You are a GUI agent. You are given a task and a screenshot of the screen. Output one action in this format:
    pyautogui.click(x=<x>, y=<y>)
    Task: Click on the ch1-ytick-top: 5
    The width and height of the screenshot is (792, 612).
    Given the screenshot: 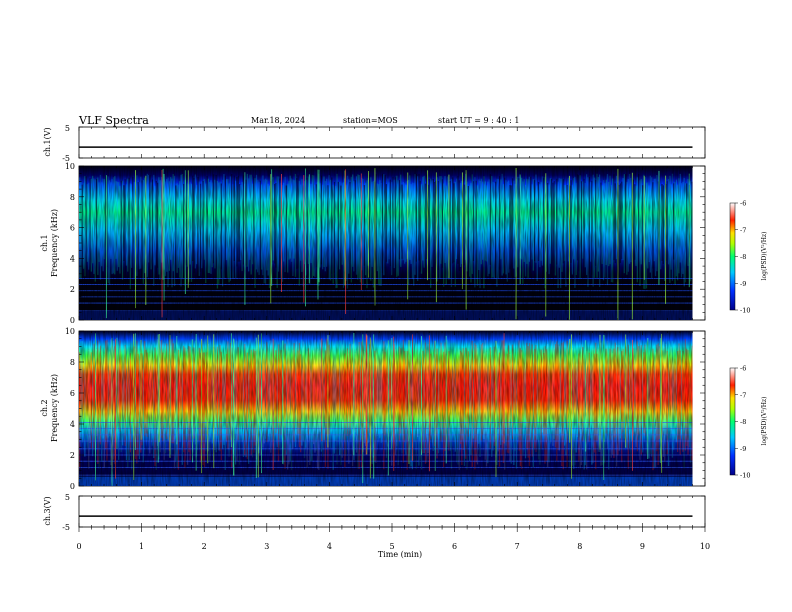 What is the action you would take?
    pyautogui.click(x=67, y=128)
    